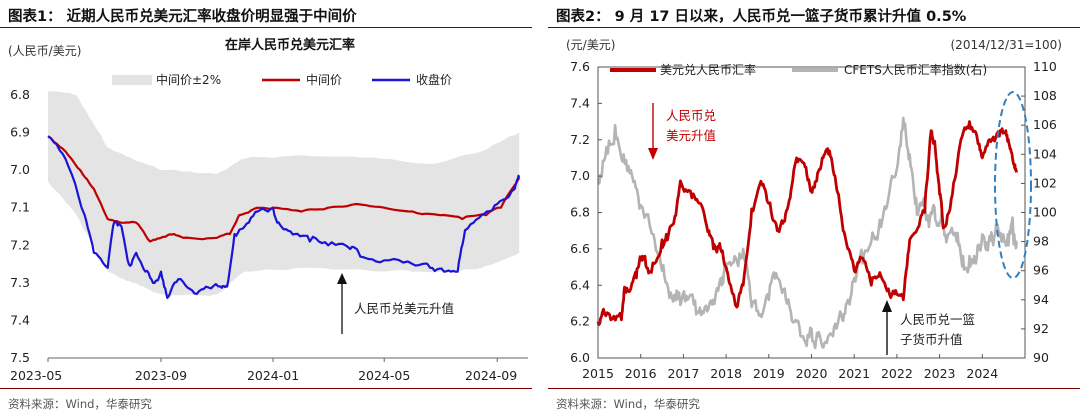 The width and height of the screenshot is (1080, 419). What do you see at coordinates (798, 69) in the screenshot?
I see `legend-right: 美元兑人民币汇率 CFETS人民币汇率指数(右)` at bounding box center [798, 69].